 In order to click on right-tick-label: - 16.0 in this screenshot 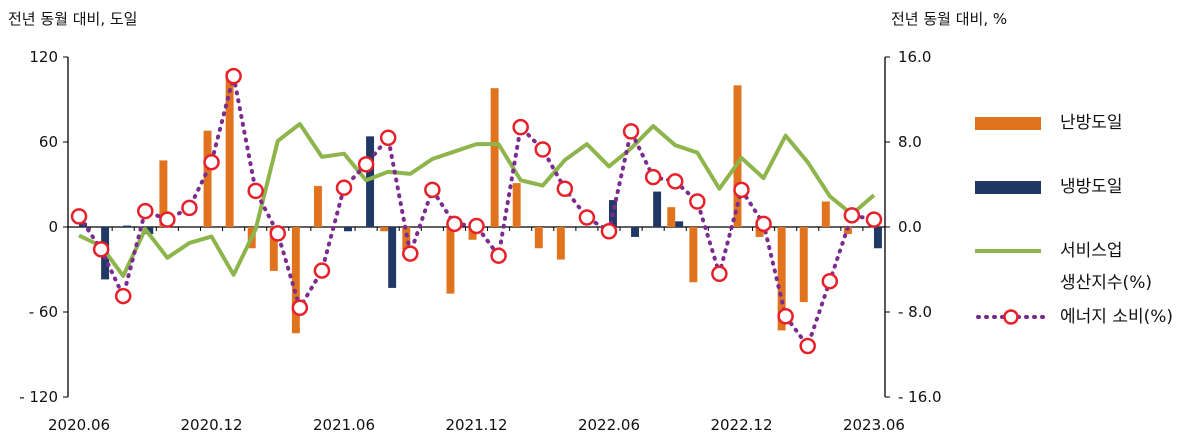, I will do `click(920, 397)`.